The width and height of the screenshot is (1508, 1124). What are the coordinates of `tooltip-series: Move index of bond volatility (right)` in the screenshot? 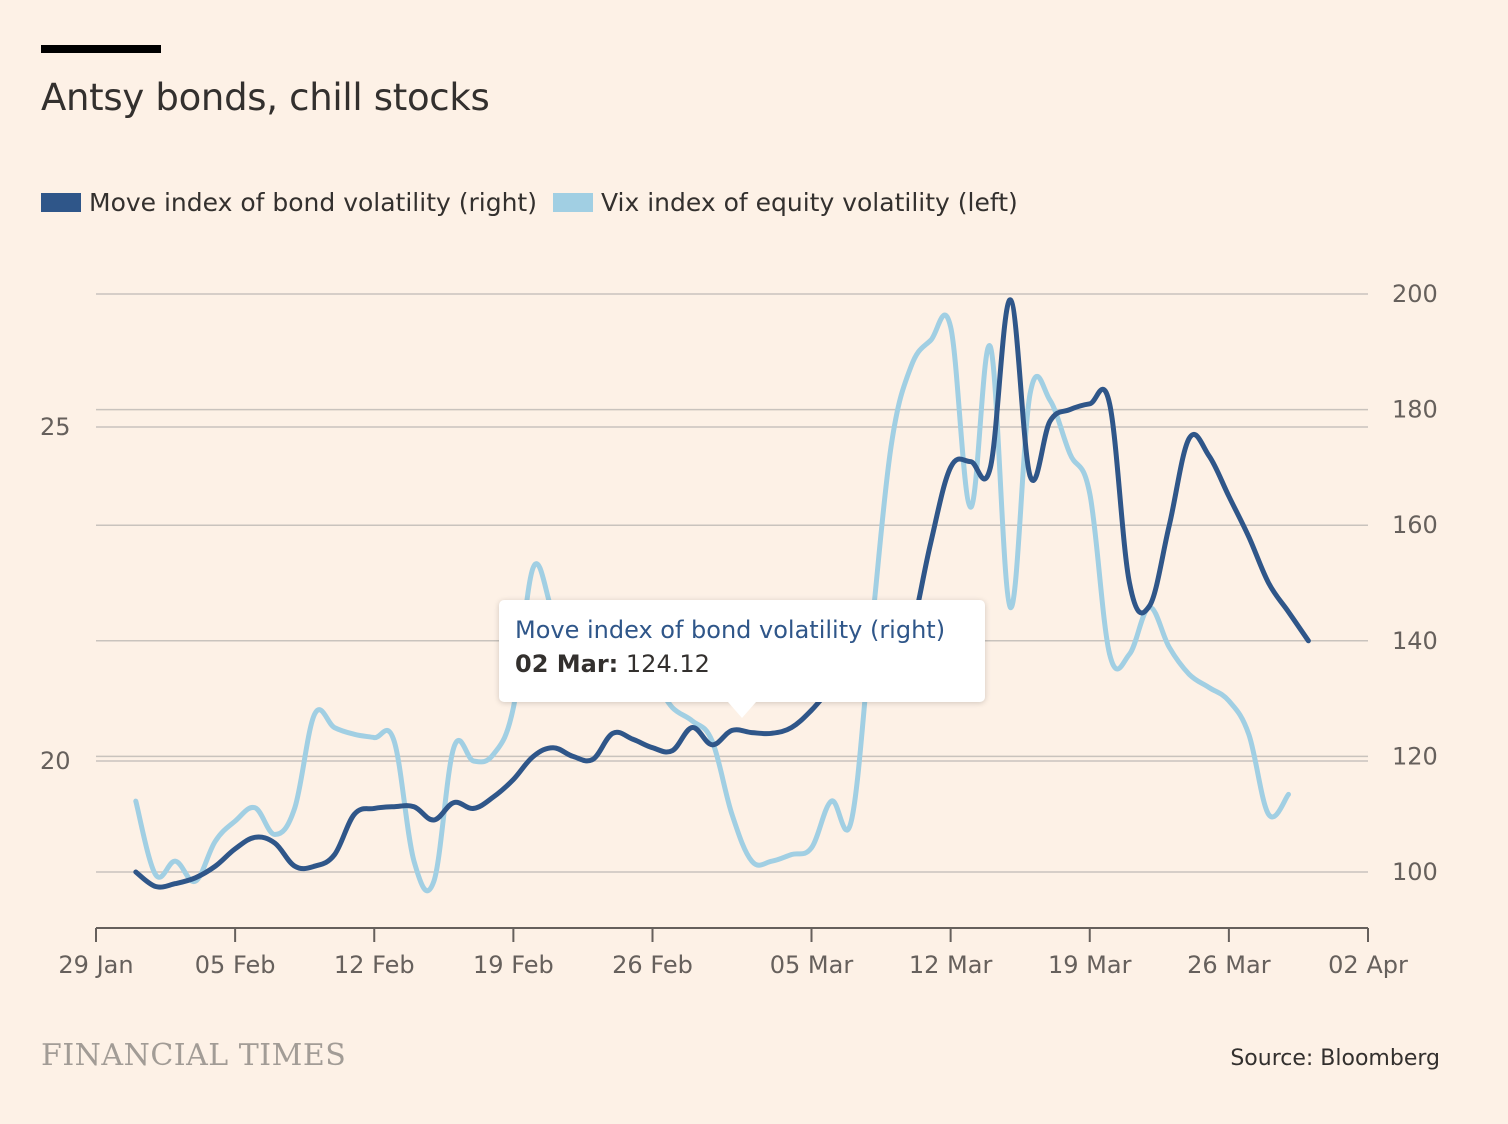 It's located at (730, 630).